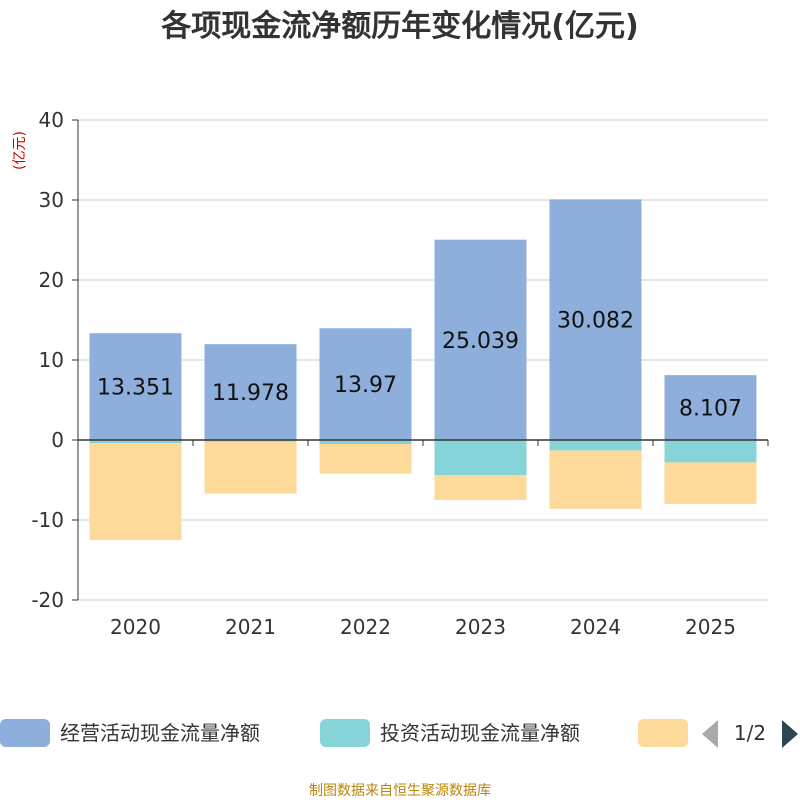  Describe the element at coordinates (710, 734) in the screenshot. I see `legend-prev-arrow-icon` at that location.